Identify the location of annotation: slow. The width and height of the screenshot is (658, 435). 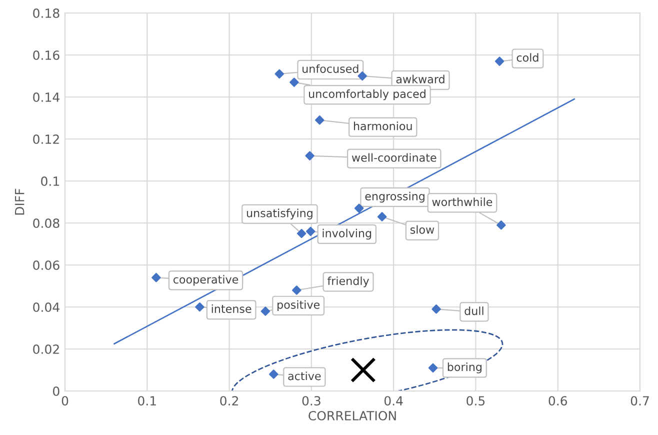
(422, 229).